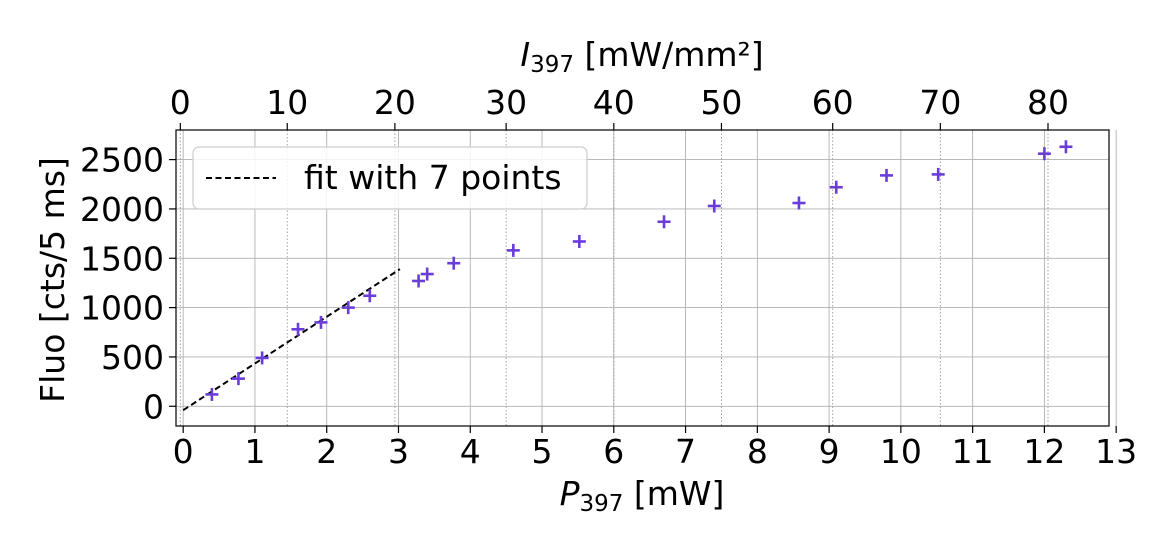 The width and height of the screenshot is (1169, 550). I want to click on legend: fit with 7 points, so click(390, 178).